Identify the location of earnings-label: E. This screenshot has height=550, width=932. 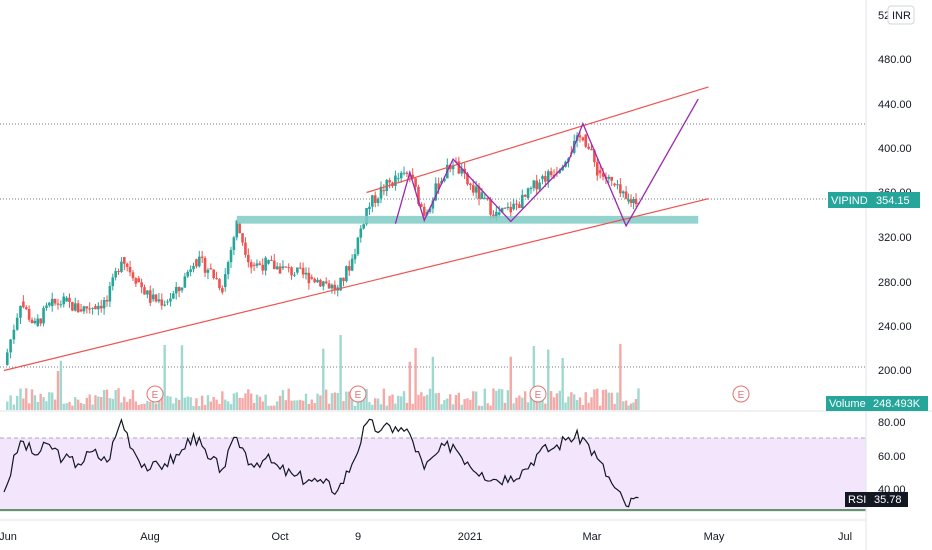
(741, 395).